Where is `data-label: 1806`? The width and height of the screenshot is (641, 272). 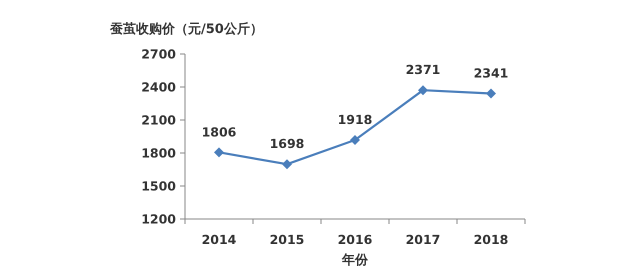 data-label: 1806 is located at coordinates (219, 132).